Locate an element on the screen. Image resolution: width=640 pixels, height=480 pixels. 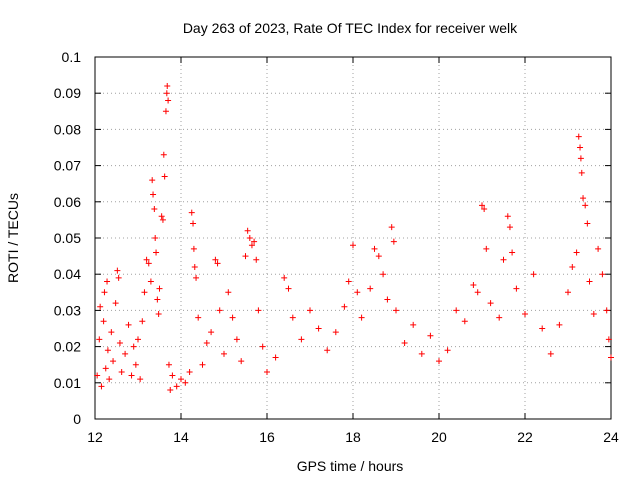
x-tick-label: 12 is located at coordinates (95, 437).